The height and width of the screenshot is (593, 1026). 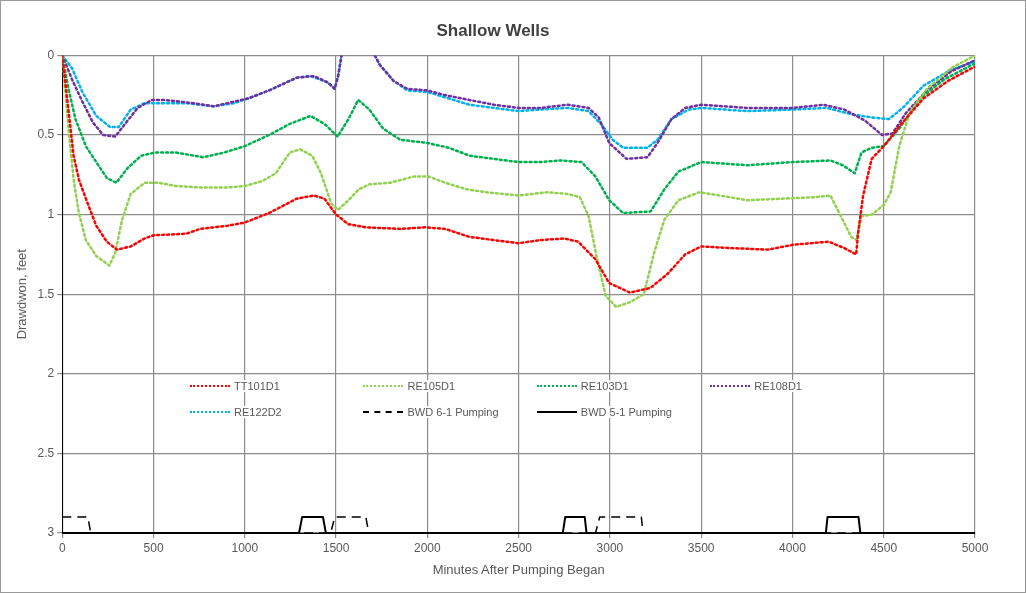 I want to click on legend-label: RE103D1, so click(x=604, y=386).